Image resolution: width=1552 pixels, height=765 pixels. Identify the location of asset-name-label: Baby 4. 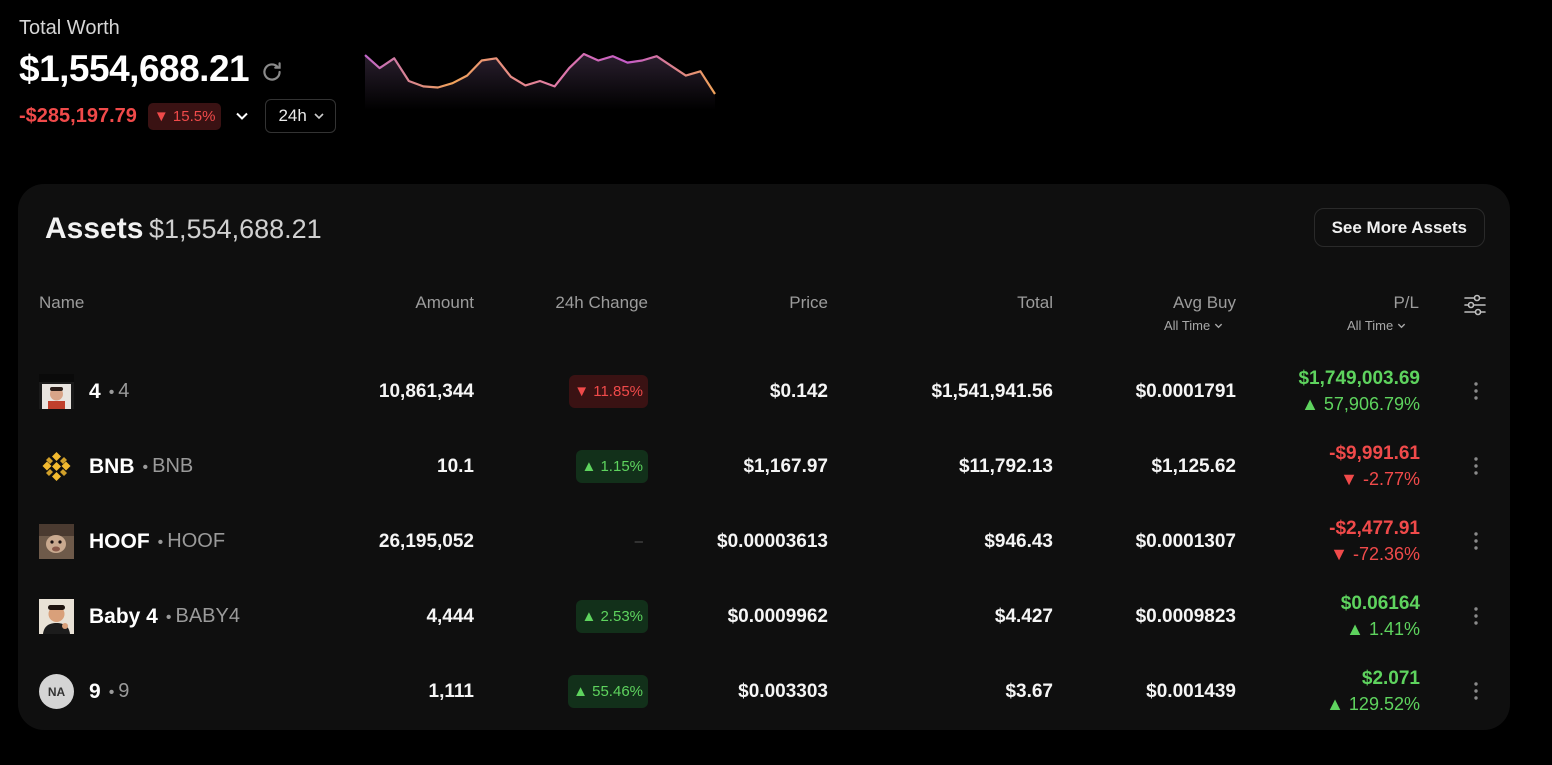
(123, 616).